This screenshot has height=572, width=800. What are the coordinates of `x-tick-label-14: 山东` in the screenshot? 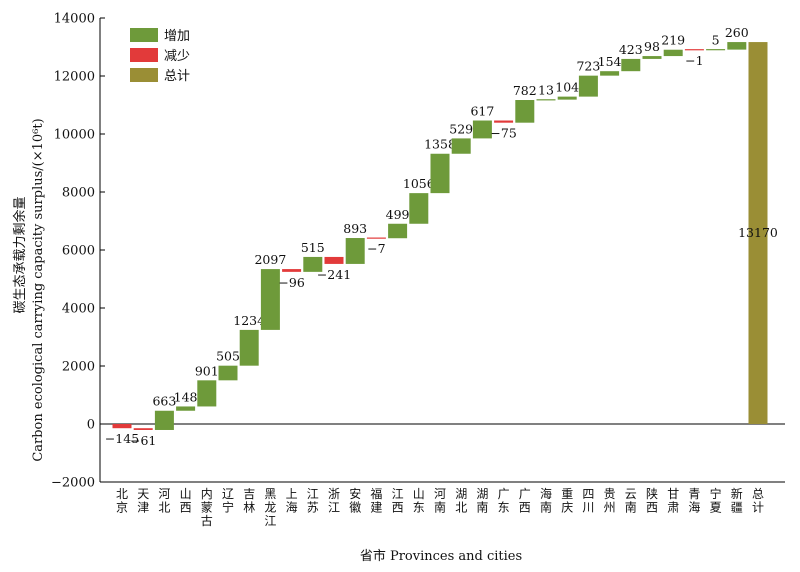 It's located at (419, 501).